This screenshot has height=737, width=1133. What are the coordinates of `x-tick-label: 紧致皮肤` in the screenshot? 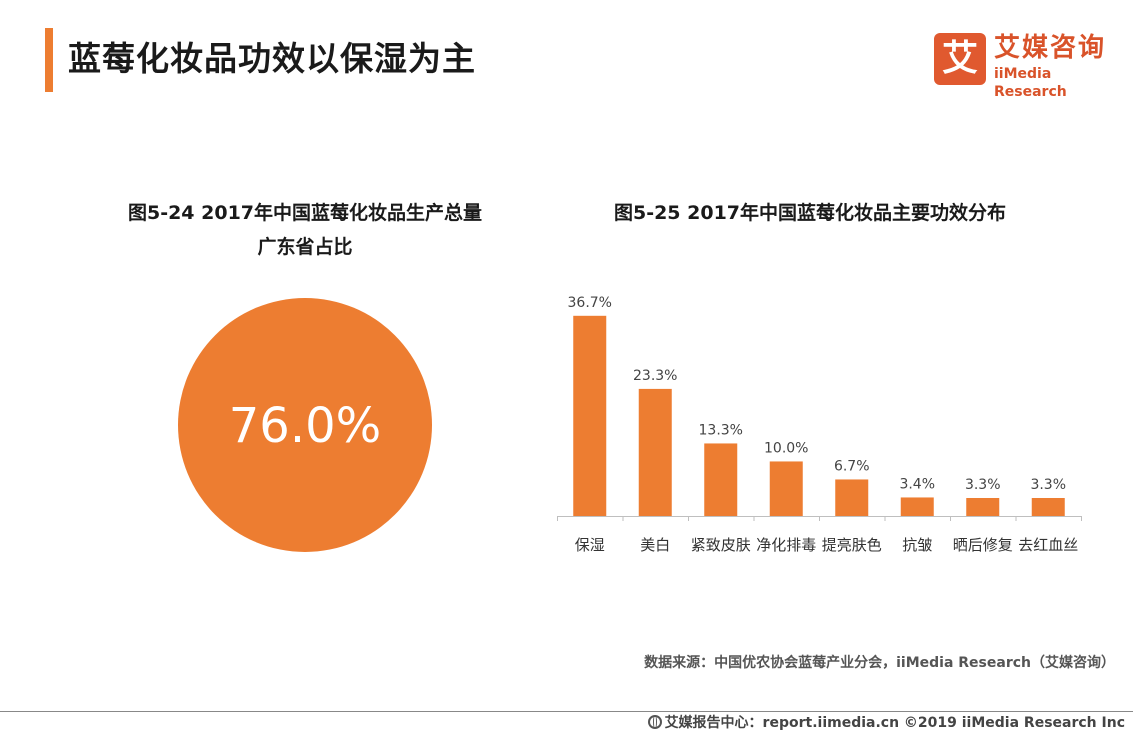 It's located at (721, 545).